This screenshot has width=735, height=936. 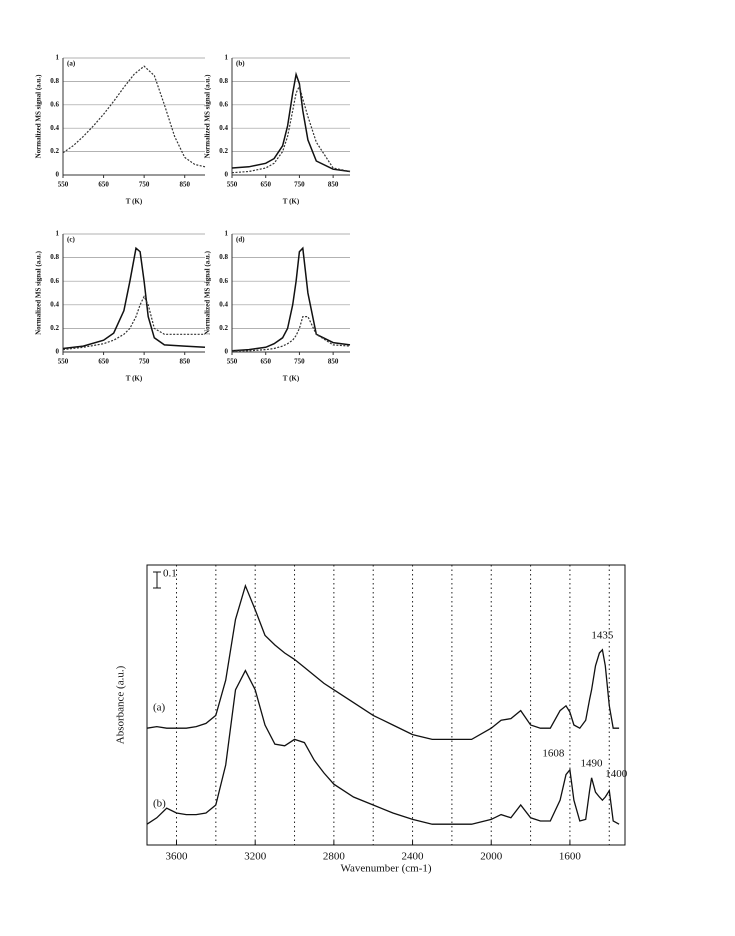 I want to click on x-tick-label: 3200, so click(x=255, y=857).